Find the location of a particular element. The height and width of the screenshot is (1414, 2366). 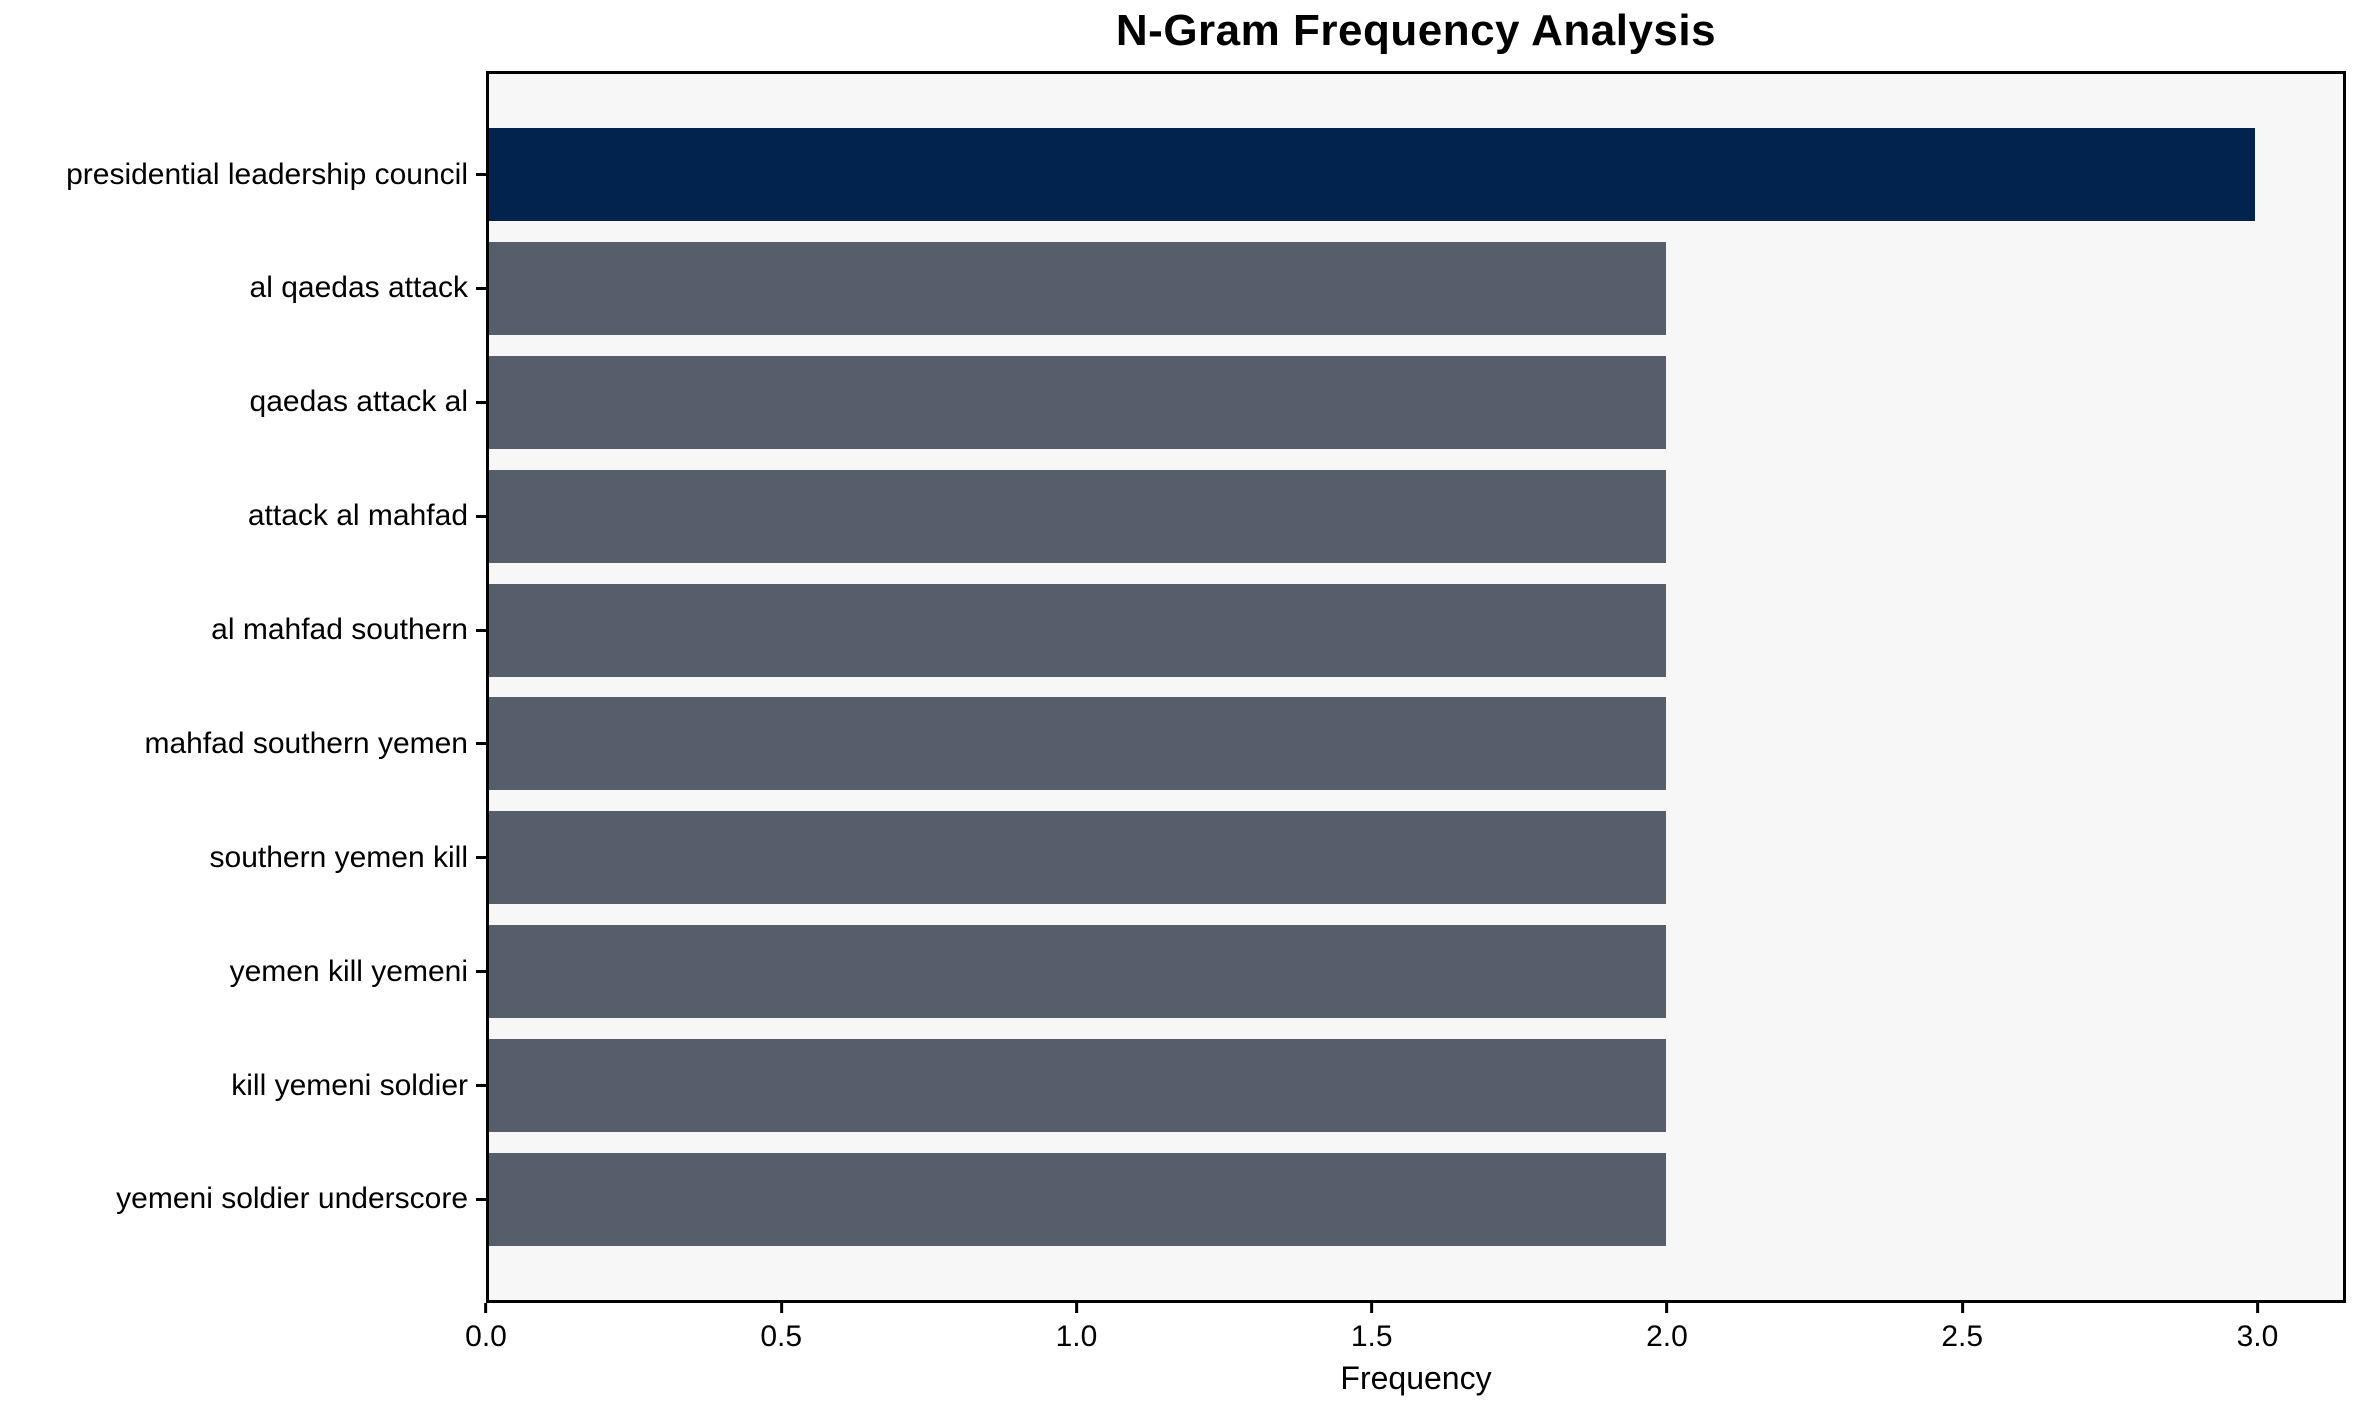

bar-row: kill yemeni soldier is located at coordinates (1287, 1085).